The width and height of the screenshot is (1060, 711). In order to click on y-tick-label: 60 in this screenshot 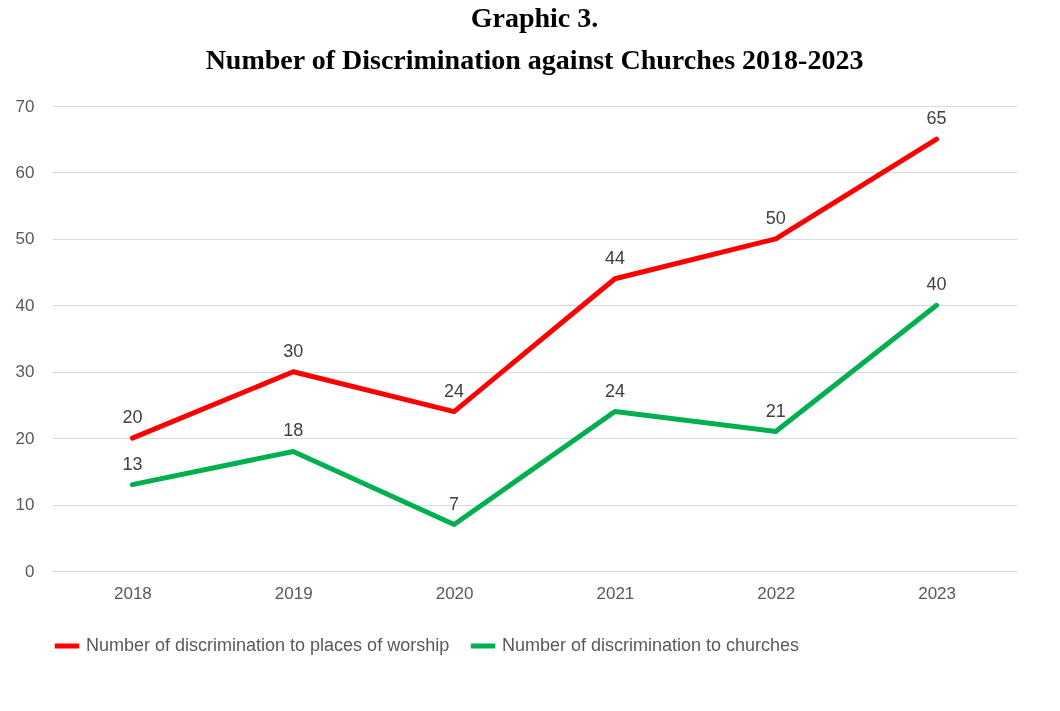, I will do `click(25, 172)`.